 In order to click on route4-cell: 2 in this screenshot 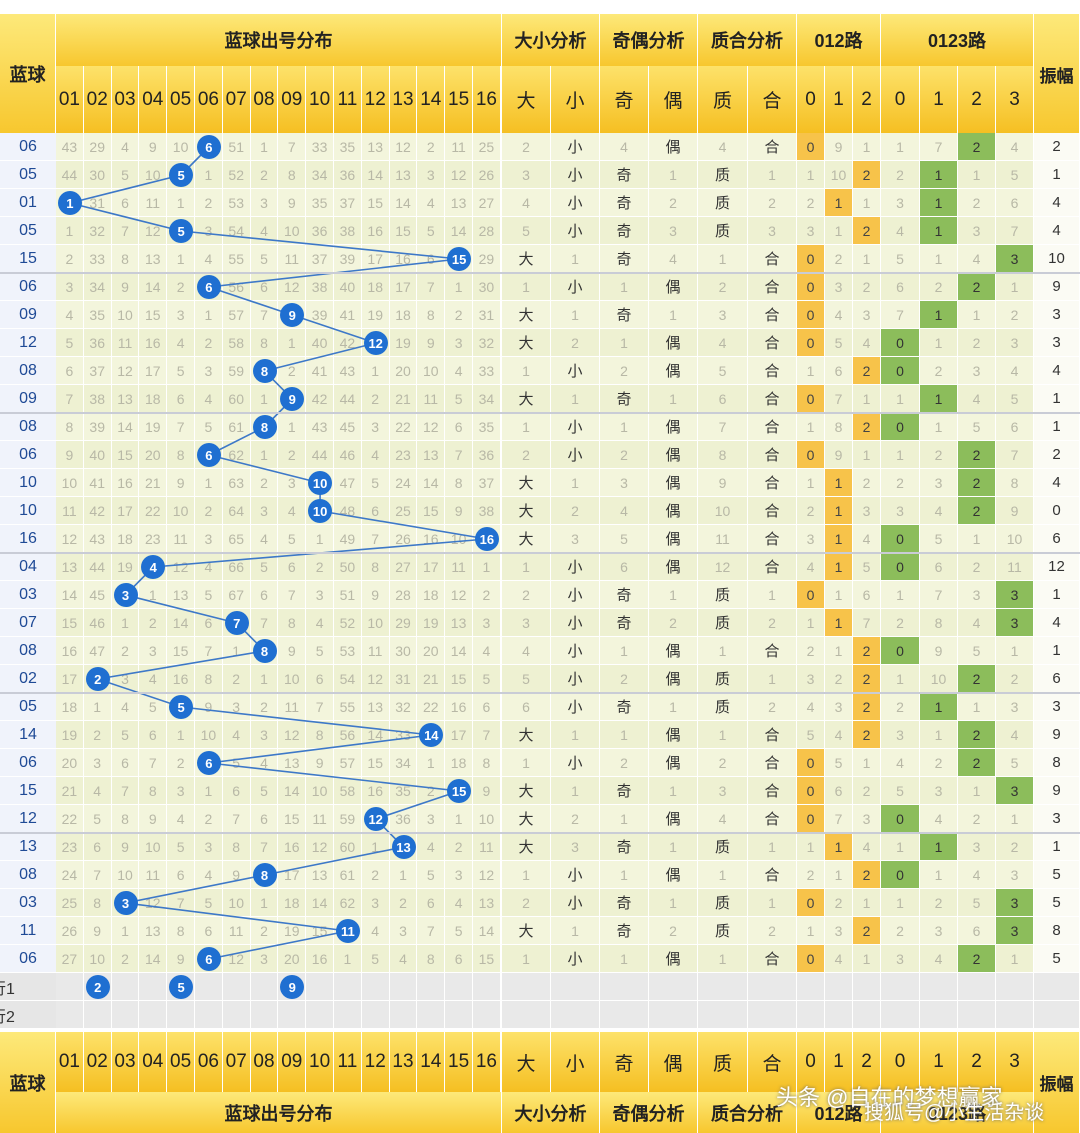, I will do `click(977, 203)`.